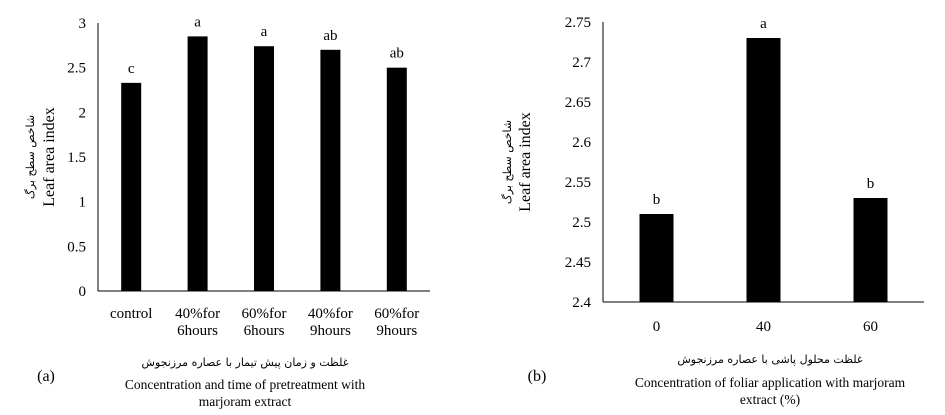 The width and height of the screenshot is (945, 415). I want to click on x-axis-label: marjoram extract, so click(245, 401).